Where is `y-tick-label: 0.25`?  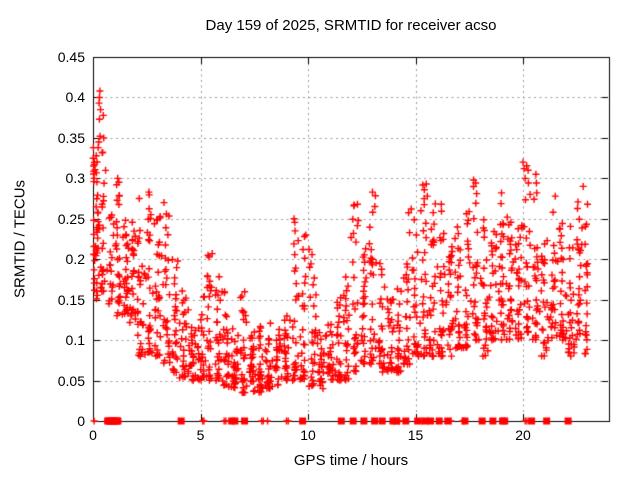
y-tick-label: 0.25 is located at coordinates (71, 218).